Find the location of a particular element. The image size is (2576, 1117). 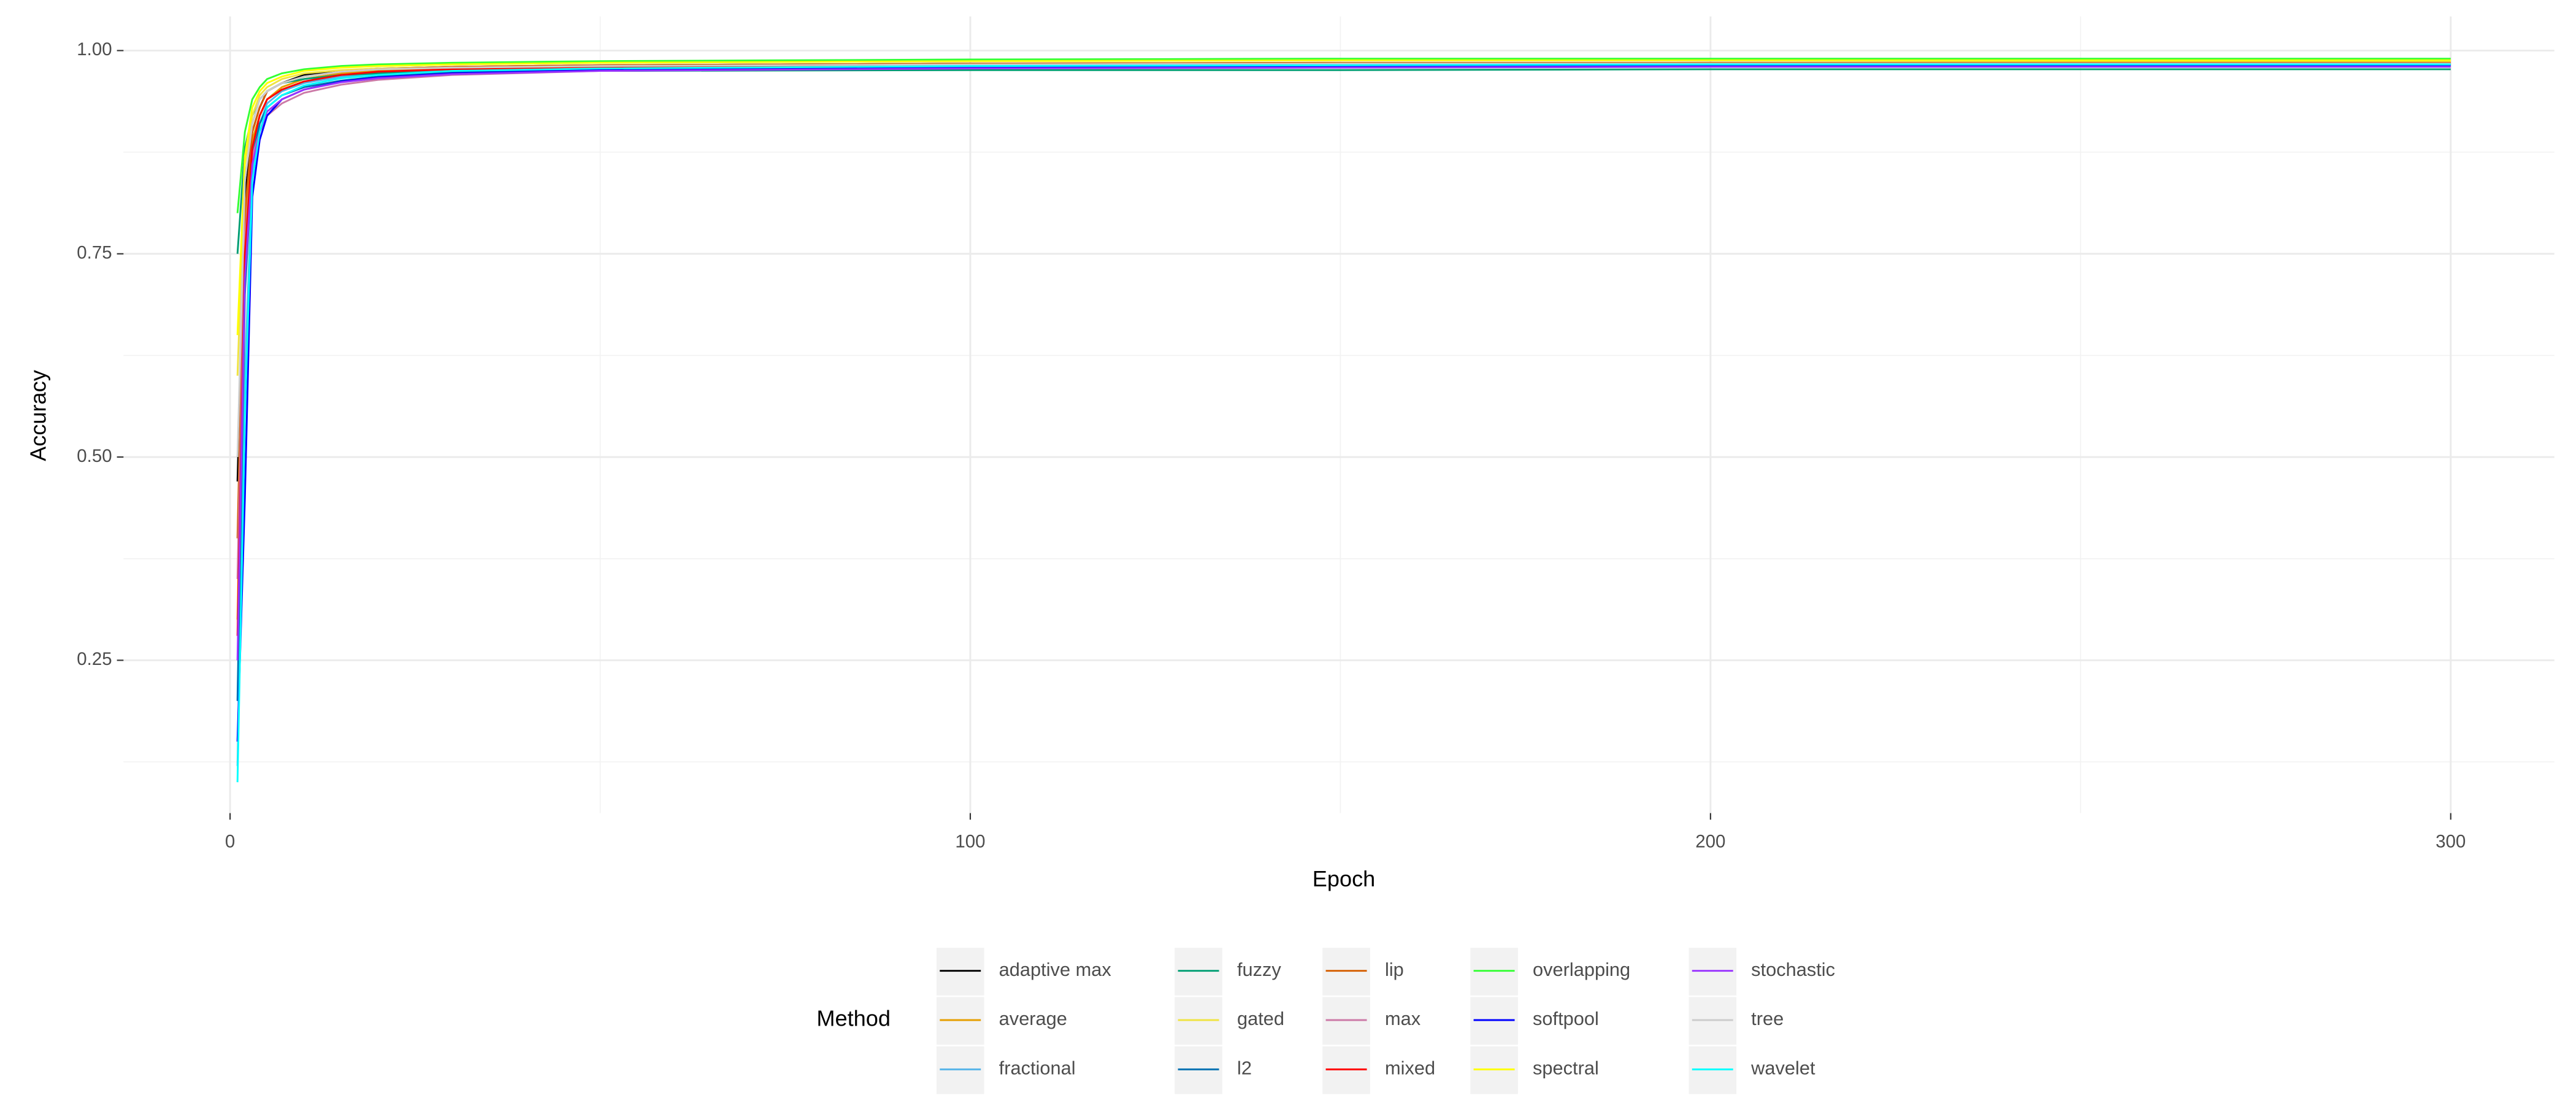

legend-label: gated is located at coordinates (1260, 1018).